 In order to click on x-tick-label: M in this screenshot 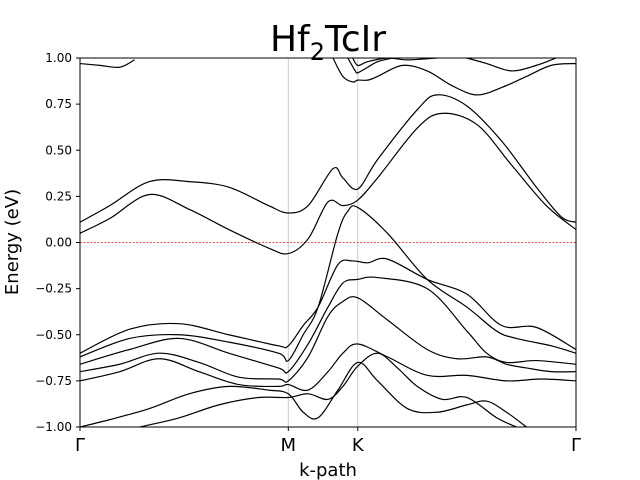, I will do `click(289, 445)`.